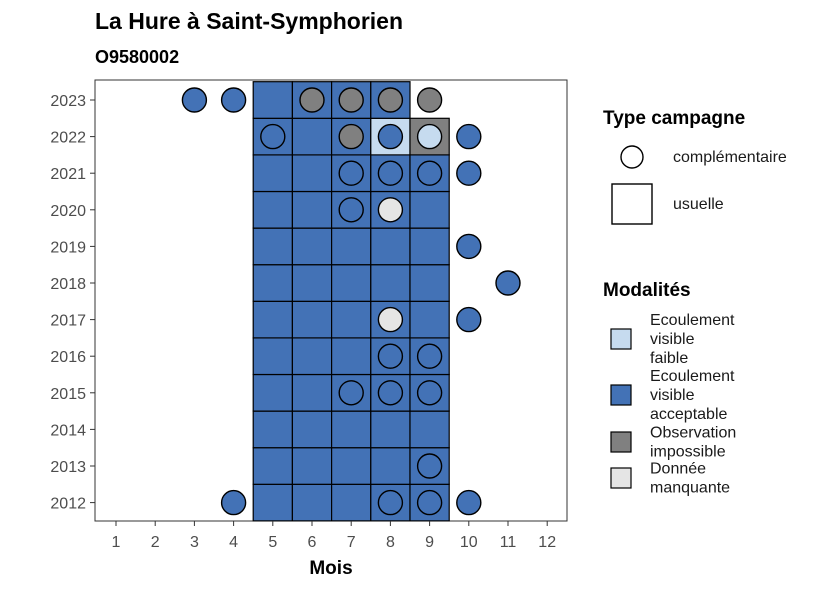 This screenshot has height=590, width=826. I want to click on legend-label-acceptable: Ecoulement visible acceptable, so click(692, 395).